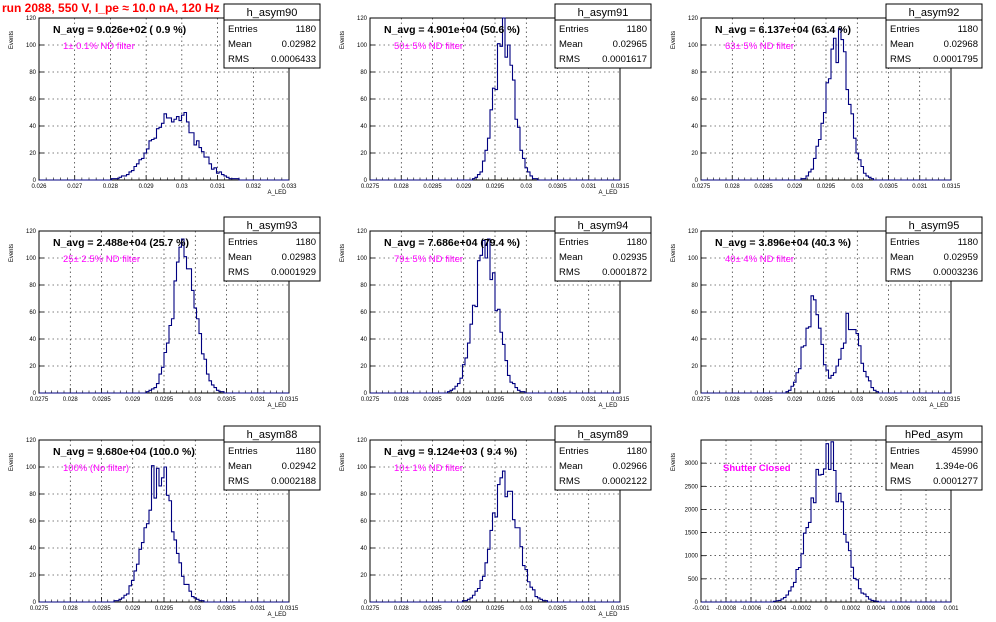 Image resolution: width=996 pixels, height=622 pixels. Describe the element at coordinates (826, 609) in the screenshot. I see `x-tick-label: 0` at that location.